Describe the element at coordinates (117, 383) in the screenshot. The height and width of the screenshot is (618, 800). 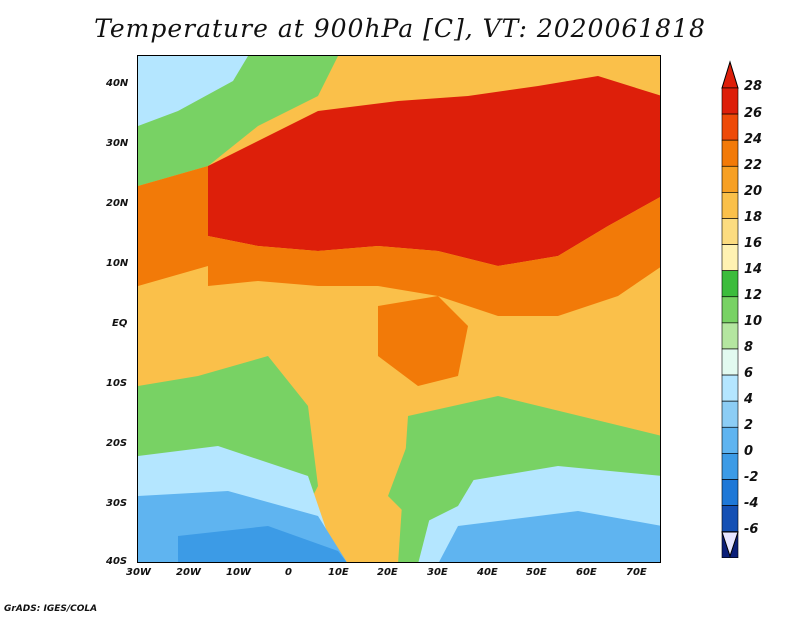
I see `lat-label-10s: 10S` at that location.